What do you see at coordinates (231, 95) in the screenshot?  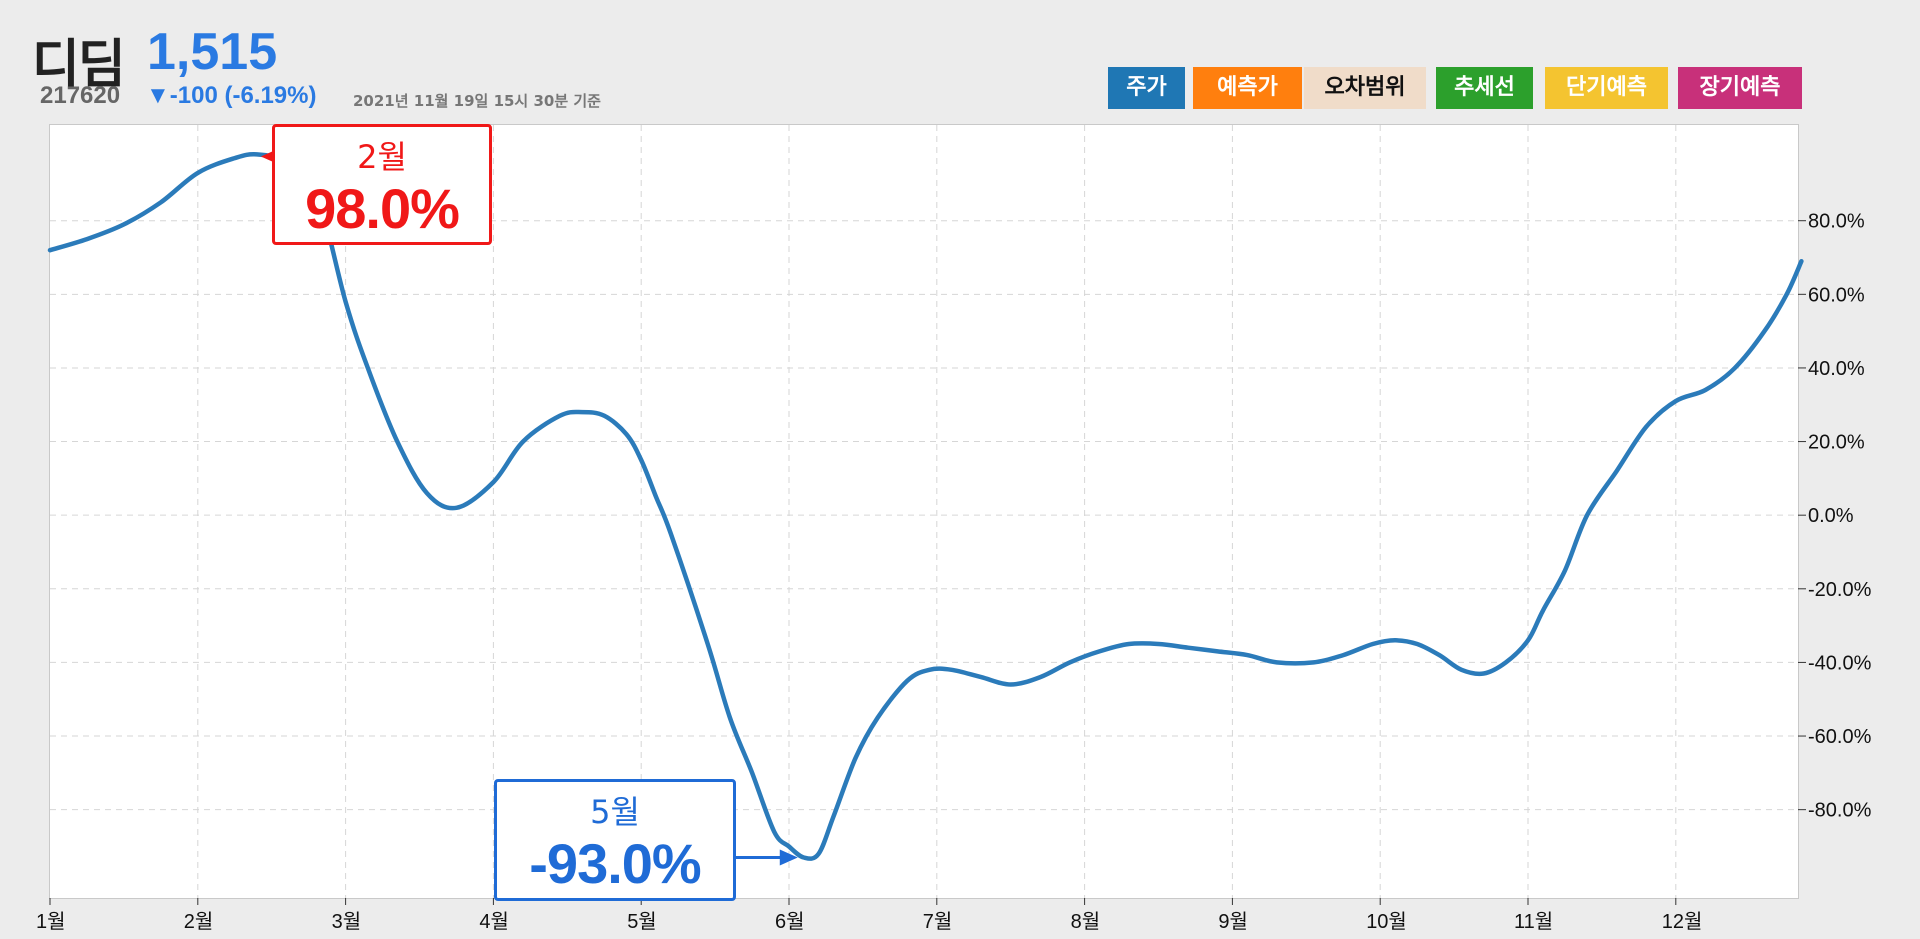 I see `price-change: ▼-100 (-6.19%)` at bounding box center [231, 95].